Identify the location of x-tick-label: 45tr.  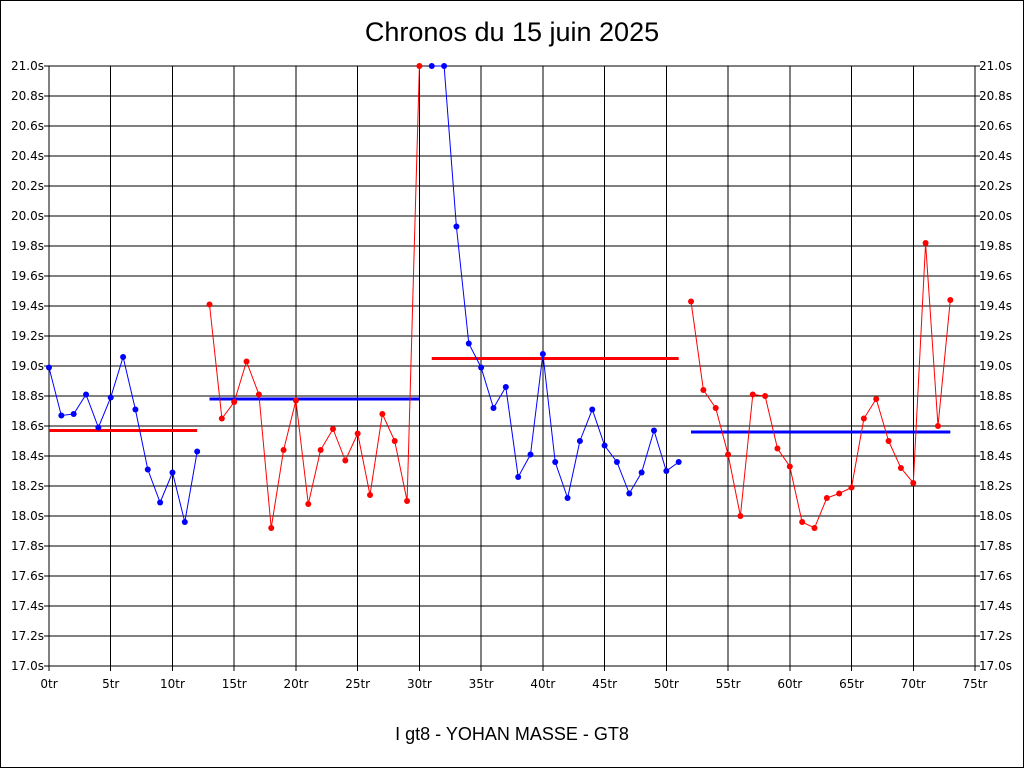
(604, 684).